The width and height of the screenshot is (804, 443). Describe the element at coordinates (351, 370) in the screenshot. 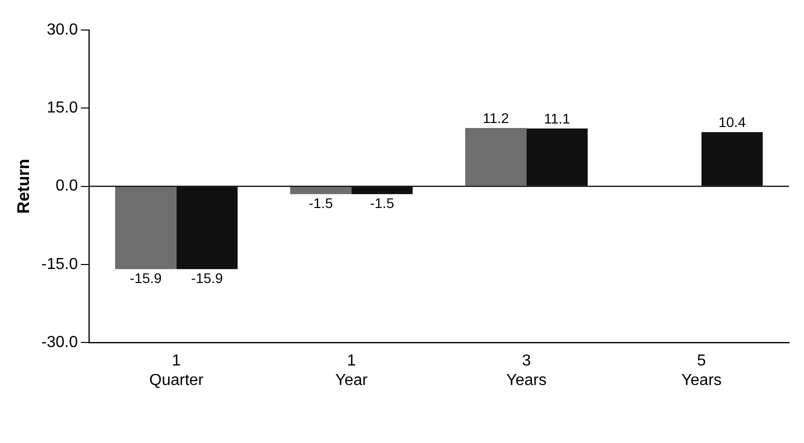

I see `x-tick-label: 1 Year` at that location.